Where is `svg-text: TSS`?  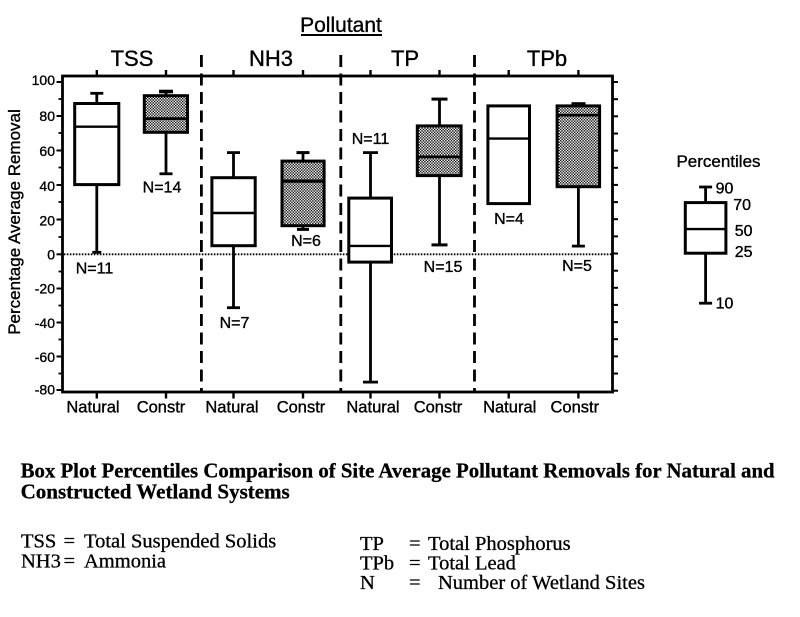
svg-text: TSS is located at coordinates (132, 58).